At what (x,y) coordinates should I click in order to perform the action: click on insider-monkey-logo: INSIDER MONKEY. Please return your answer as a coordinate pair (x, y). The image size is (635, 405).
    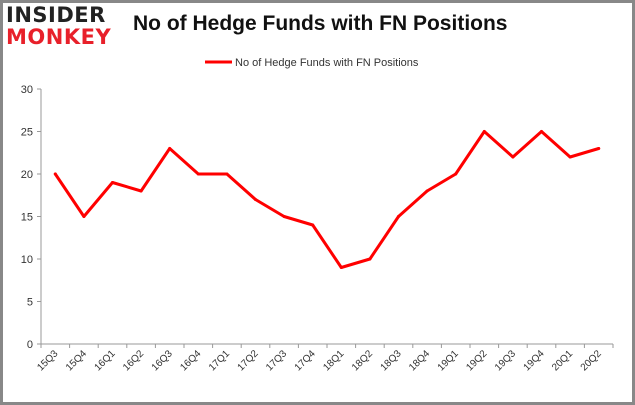
    Looking at the image, I should click on (58, 26).